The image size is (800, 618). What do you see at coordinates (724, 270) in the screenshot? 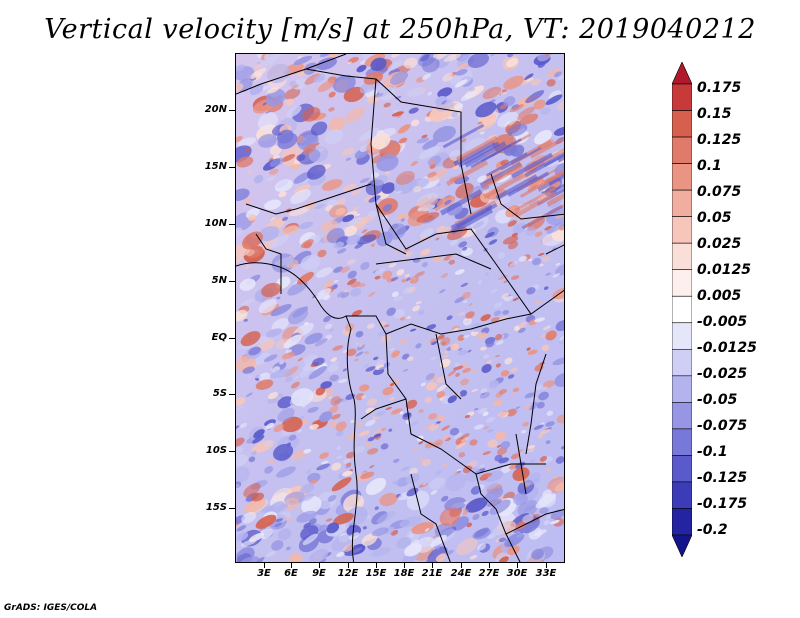
I see `colorbar-label: 0.0125` at bounding box center [724, 270].